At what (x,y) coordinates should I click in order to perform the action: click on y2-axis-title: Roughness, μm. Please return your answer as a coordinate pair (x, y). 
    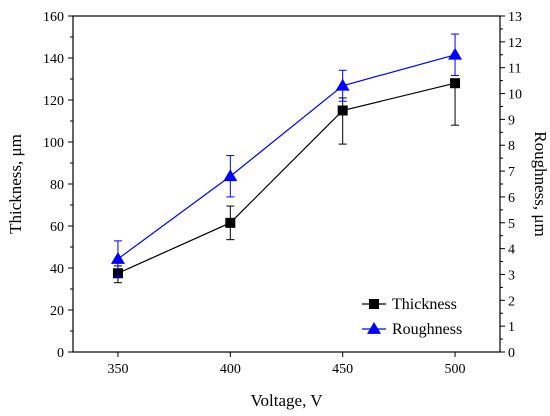
    Looking at the image, I should click on (540, 183).